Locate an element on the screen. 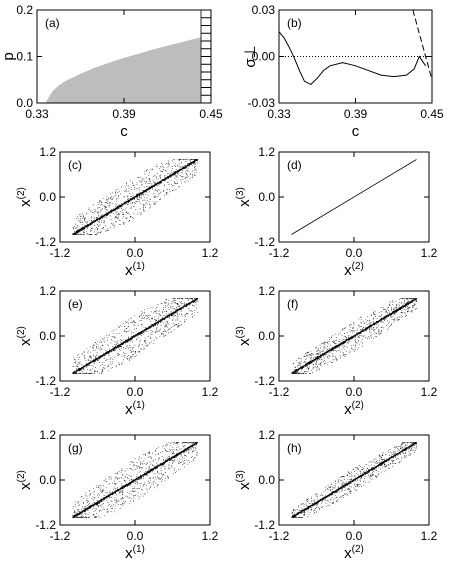 This screenshot has width=453, height=576. panel-f: -1.2 0.0 1.2 -1.2 0.0 1.2 x(2) x(3) (f) is located at coordinates (336, 351).